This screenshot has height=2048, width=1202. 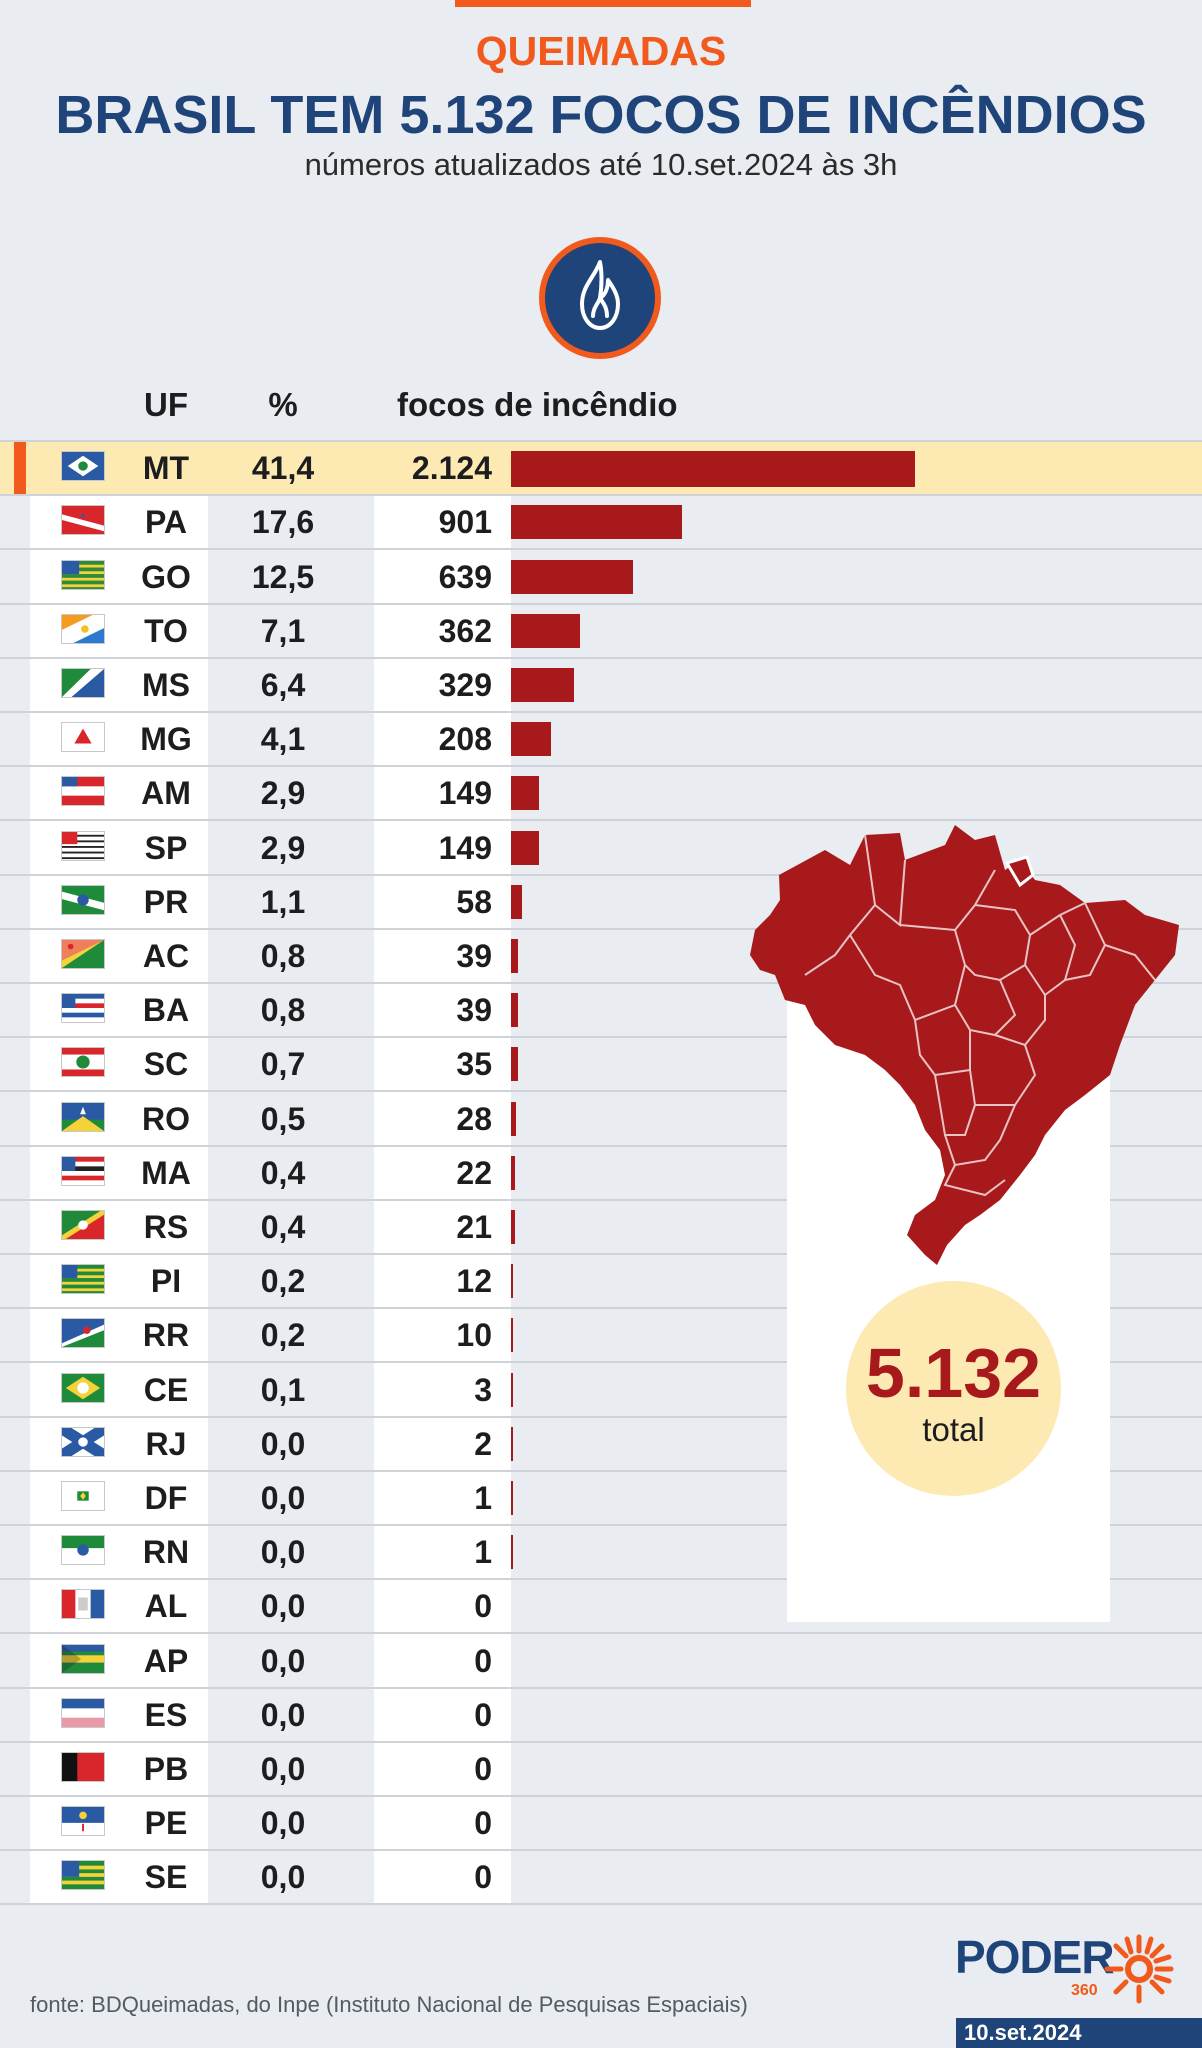 What do you see at coordinates (483, 1443) in the screenshot?
I see `state-count: 2` at bounding box center [483, 1443].